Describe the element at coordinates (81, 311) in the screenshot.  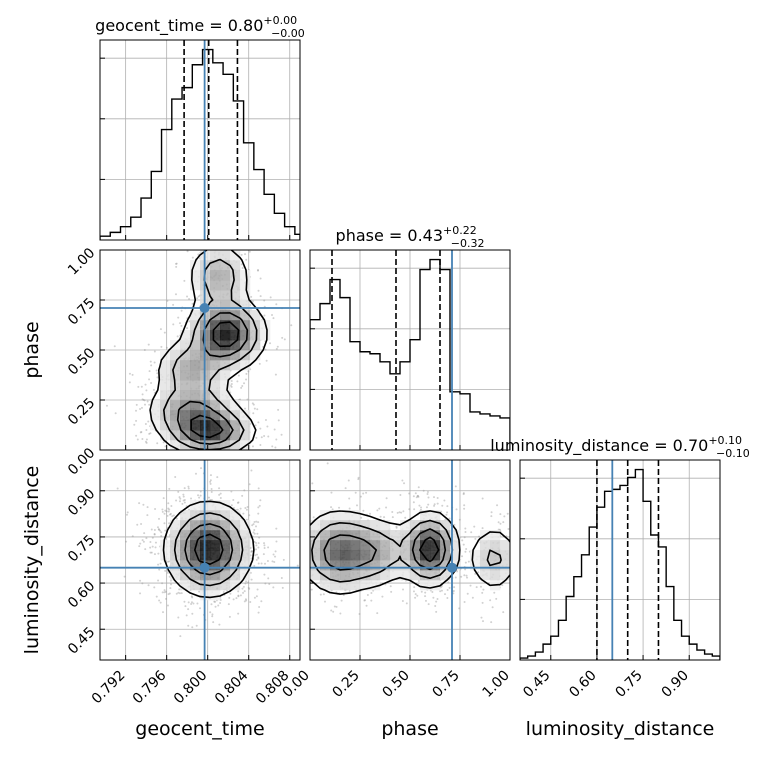
I see `y-tick-label: 0.75` at that location.